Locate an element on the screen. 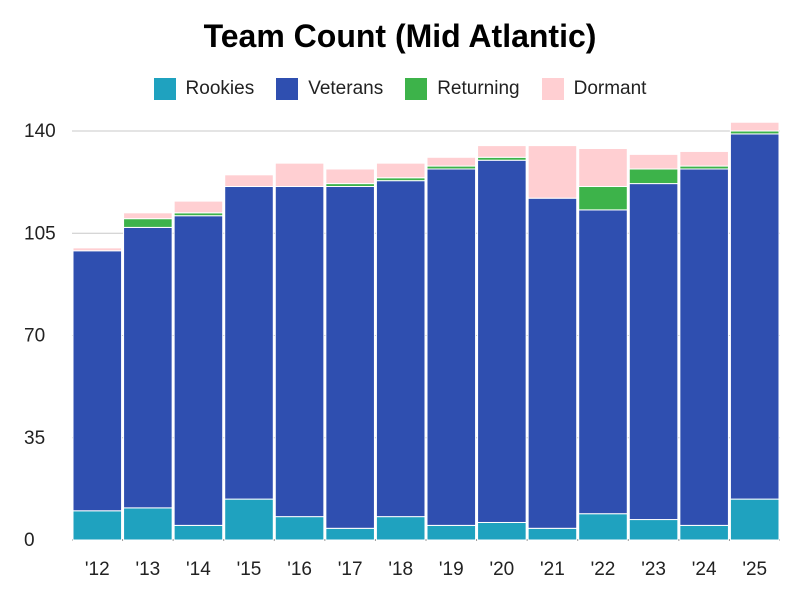 The width and height of the screenshot is (800, 600). x-tick-label: '16 is located at coordinates (299, 569).